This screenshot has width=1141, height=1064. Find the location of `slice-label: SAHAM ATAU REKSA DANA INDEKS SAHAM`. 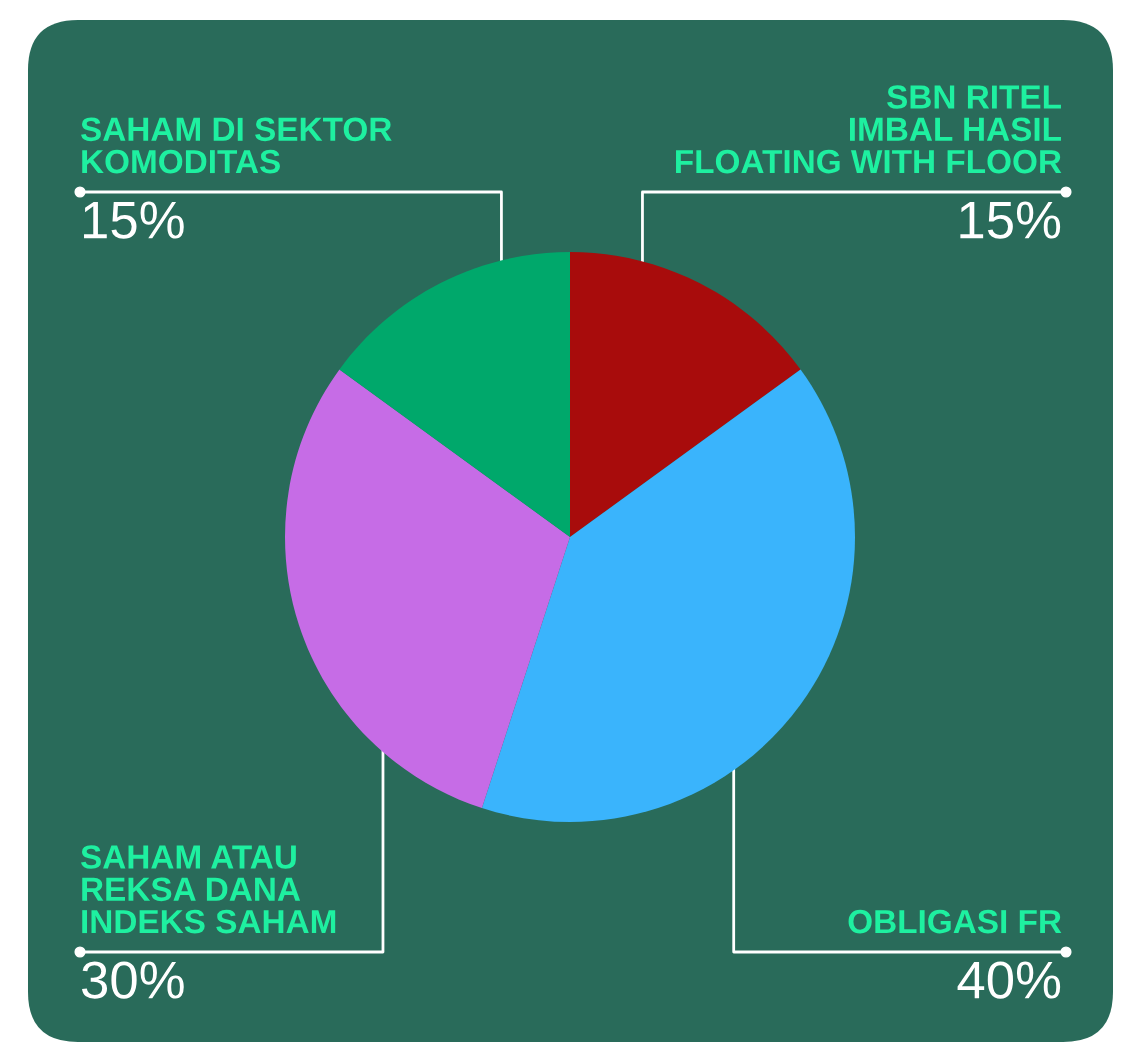

slice-label: SAHAM ATAU REKSA DANA INDEKS SAHAM is located at coordinates (208, 889).